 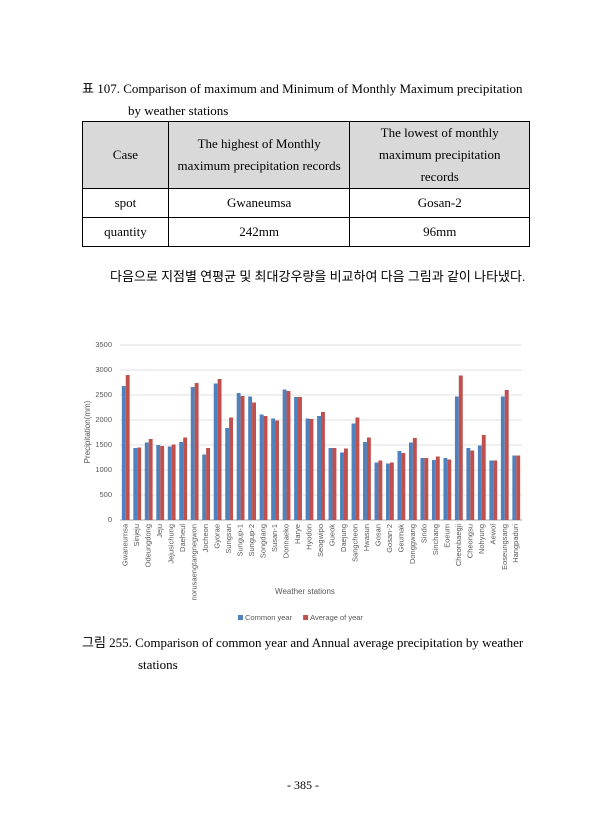 I want to click on cell: 96mm, so click(x=439, y=232).